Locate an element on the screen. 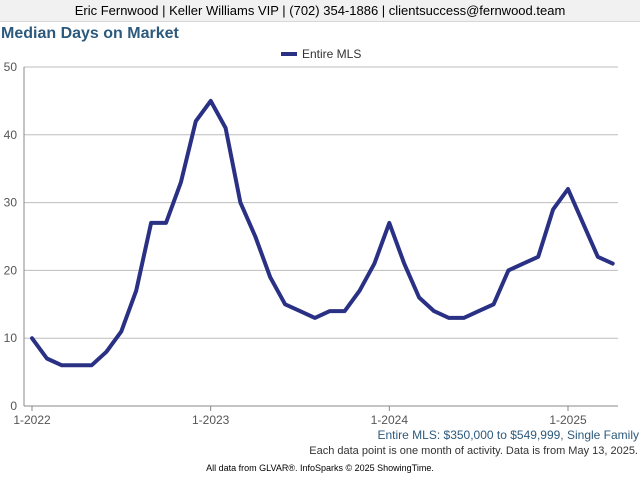 This screenshot has width=640, height=480. y-tick-label: 30 is located at coordinates (11, 203).